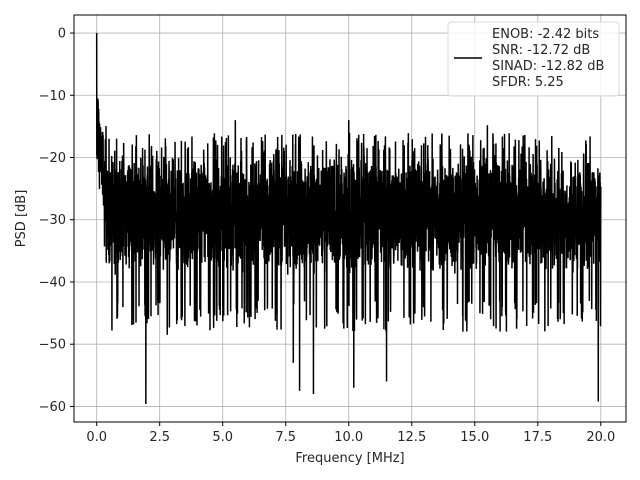 Image resolution: width=640 pixels, height=480 pixels. What do you see at coordinates (411, 437) in the screenshot?
I see `x-tick-label: 12.5` at bounding box center [411, 437].